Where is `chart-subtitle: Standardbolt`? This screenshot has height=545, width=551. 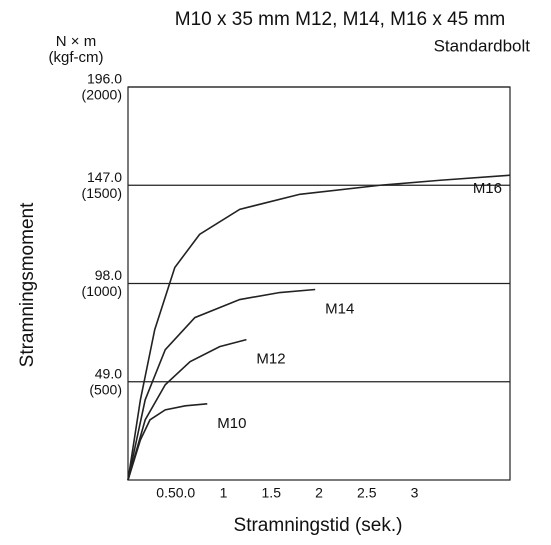
chart-subtitle: Standardbolt is located at coordinates (482, 45).